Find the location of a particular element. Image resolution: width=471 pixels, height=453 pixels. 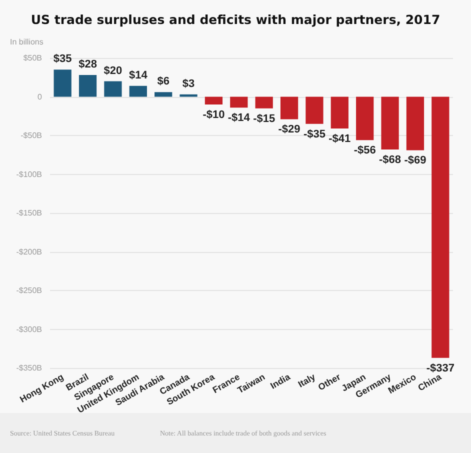

y-tick-label: -$200B is located at coordinates (29, 251).